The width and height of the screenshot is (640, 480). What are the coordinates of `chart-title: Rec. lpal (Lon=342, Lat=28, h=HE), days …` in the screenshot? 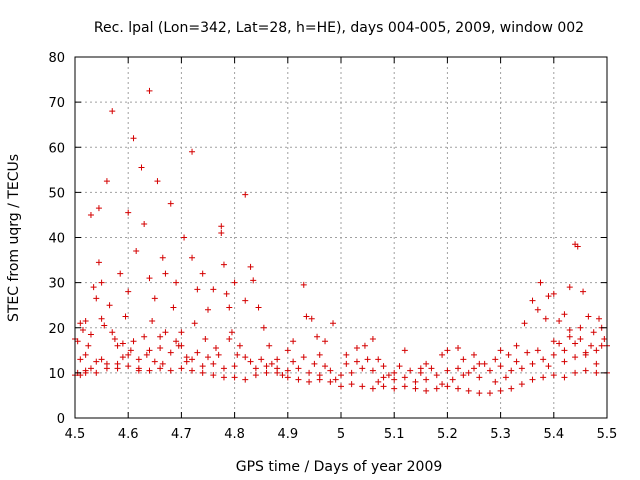 It's located at (339, 28).